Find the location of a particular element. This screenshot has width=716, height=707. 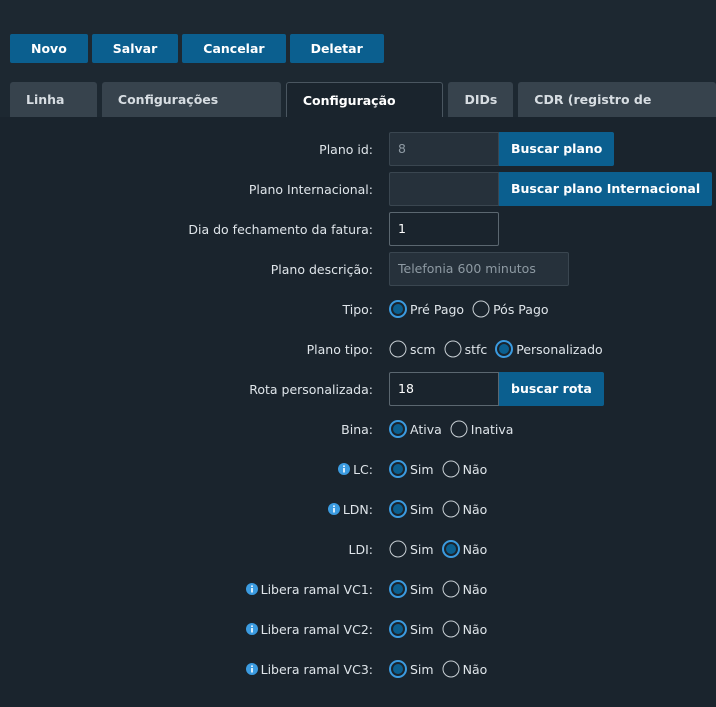

form-row: Dia do fechamento da fatura: 1 is located at coordinates (249, 229).